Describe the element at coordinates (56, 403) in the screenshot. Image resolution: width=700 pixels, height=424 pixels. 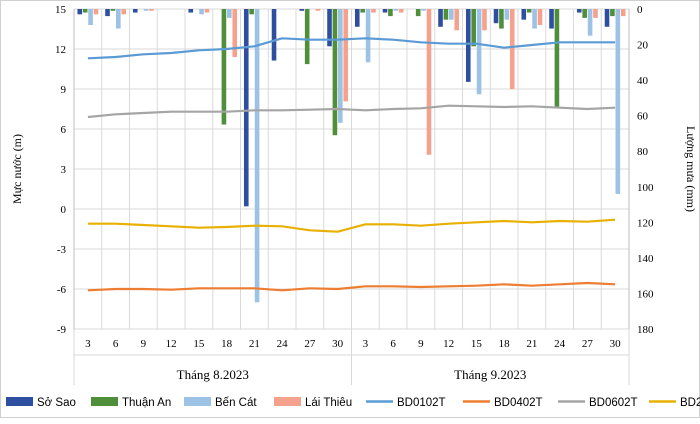
I see `legend-label: Sở Sao` at that location.